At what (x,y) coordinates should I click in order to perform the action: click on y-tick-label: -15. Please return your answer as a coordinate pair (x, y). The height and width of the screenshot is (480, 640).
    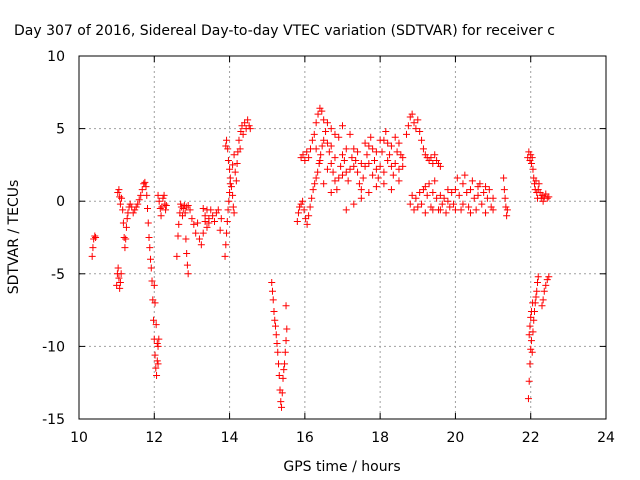
    Looking at the image, I should click on (53, 420).